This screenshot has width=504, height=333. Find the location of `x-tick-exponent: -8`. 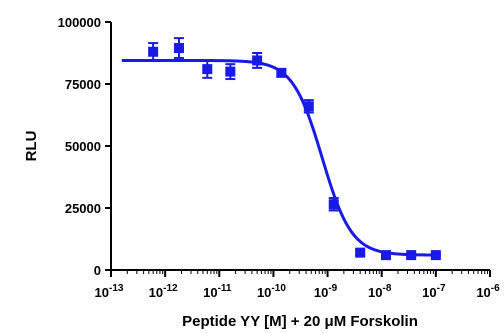

x-tick-exponent: -8 is located at coordinates (386, 288).